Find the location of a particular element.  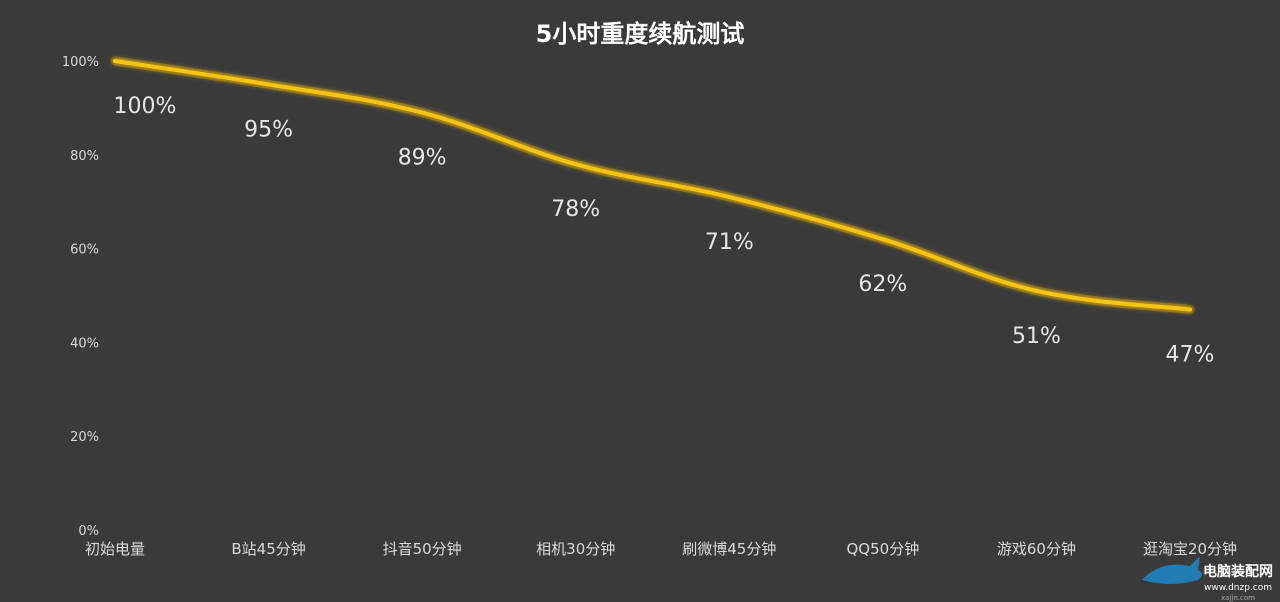

x-tick-label: 逛淘宝20分钟 is located at coordinates (1190, 549).